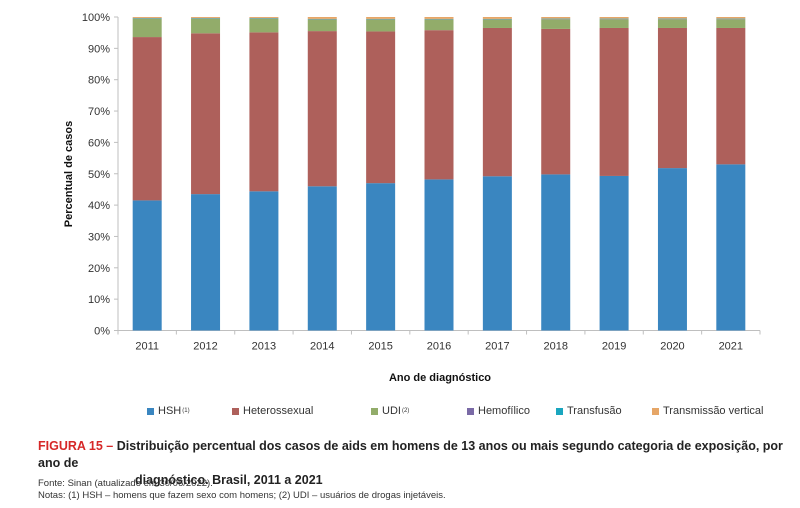 The height and width of the screenshot is (508, 800). What do you see at coordinates (99, 206) in the screenshot?
I see `y-tick-label: 40%` at bounding box center [99, 206].